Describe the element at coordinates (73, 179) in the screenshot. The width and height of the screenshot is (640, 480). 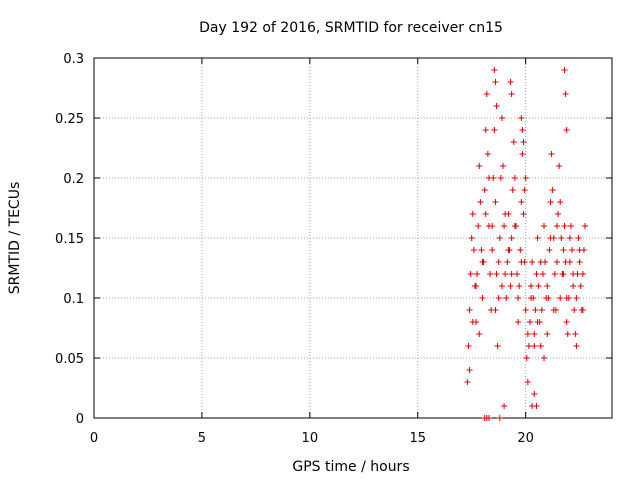
I see `y-tick-label: 0.2` at that location.